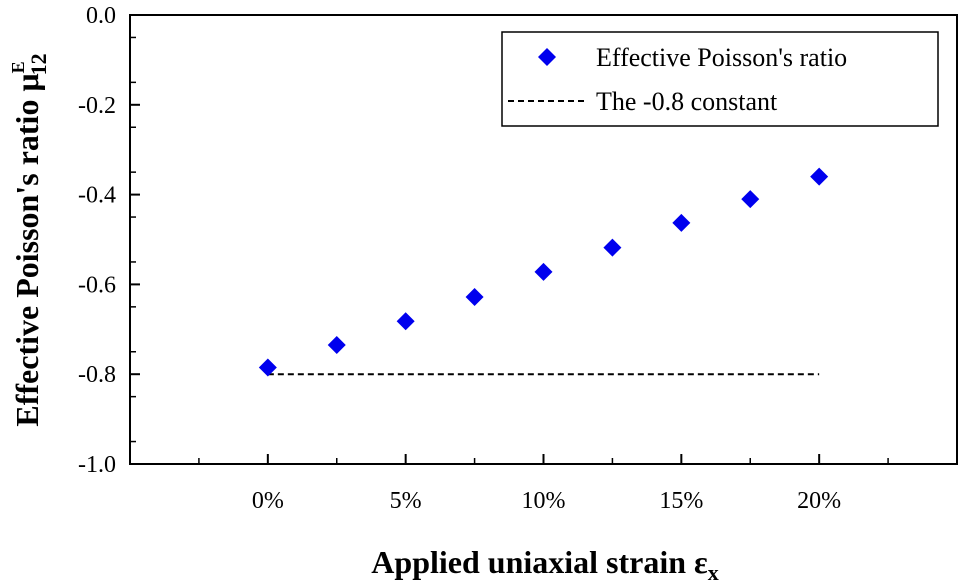  Describe the element at coordinates (38, 64) in the screenshot. I see `y-axis-title-subscript: 12` at that location.